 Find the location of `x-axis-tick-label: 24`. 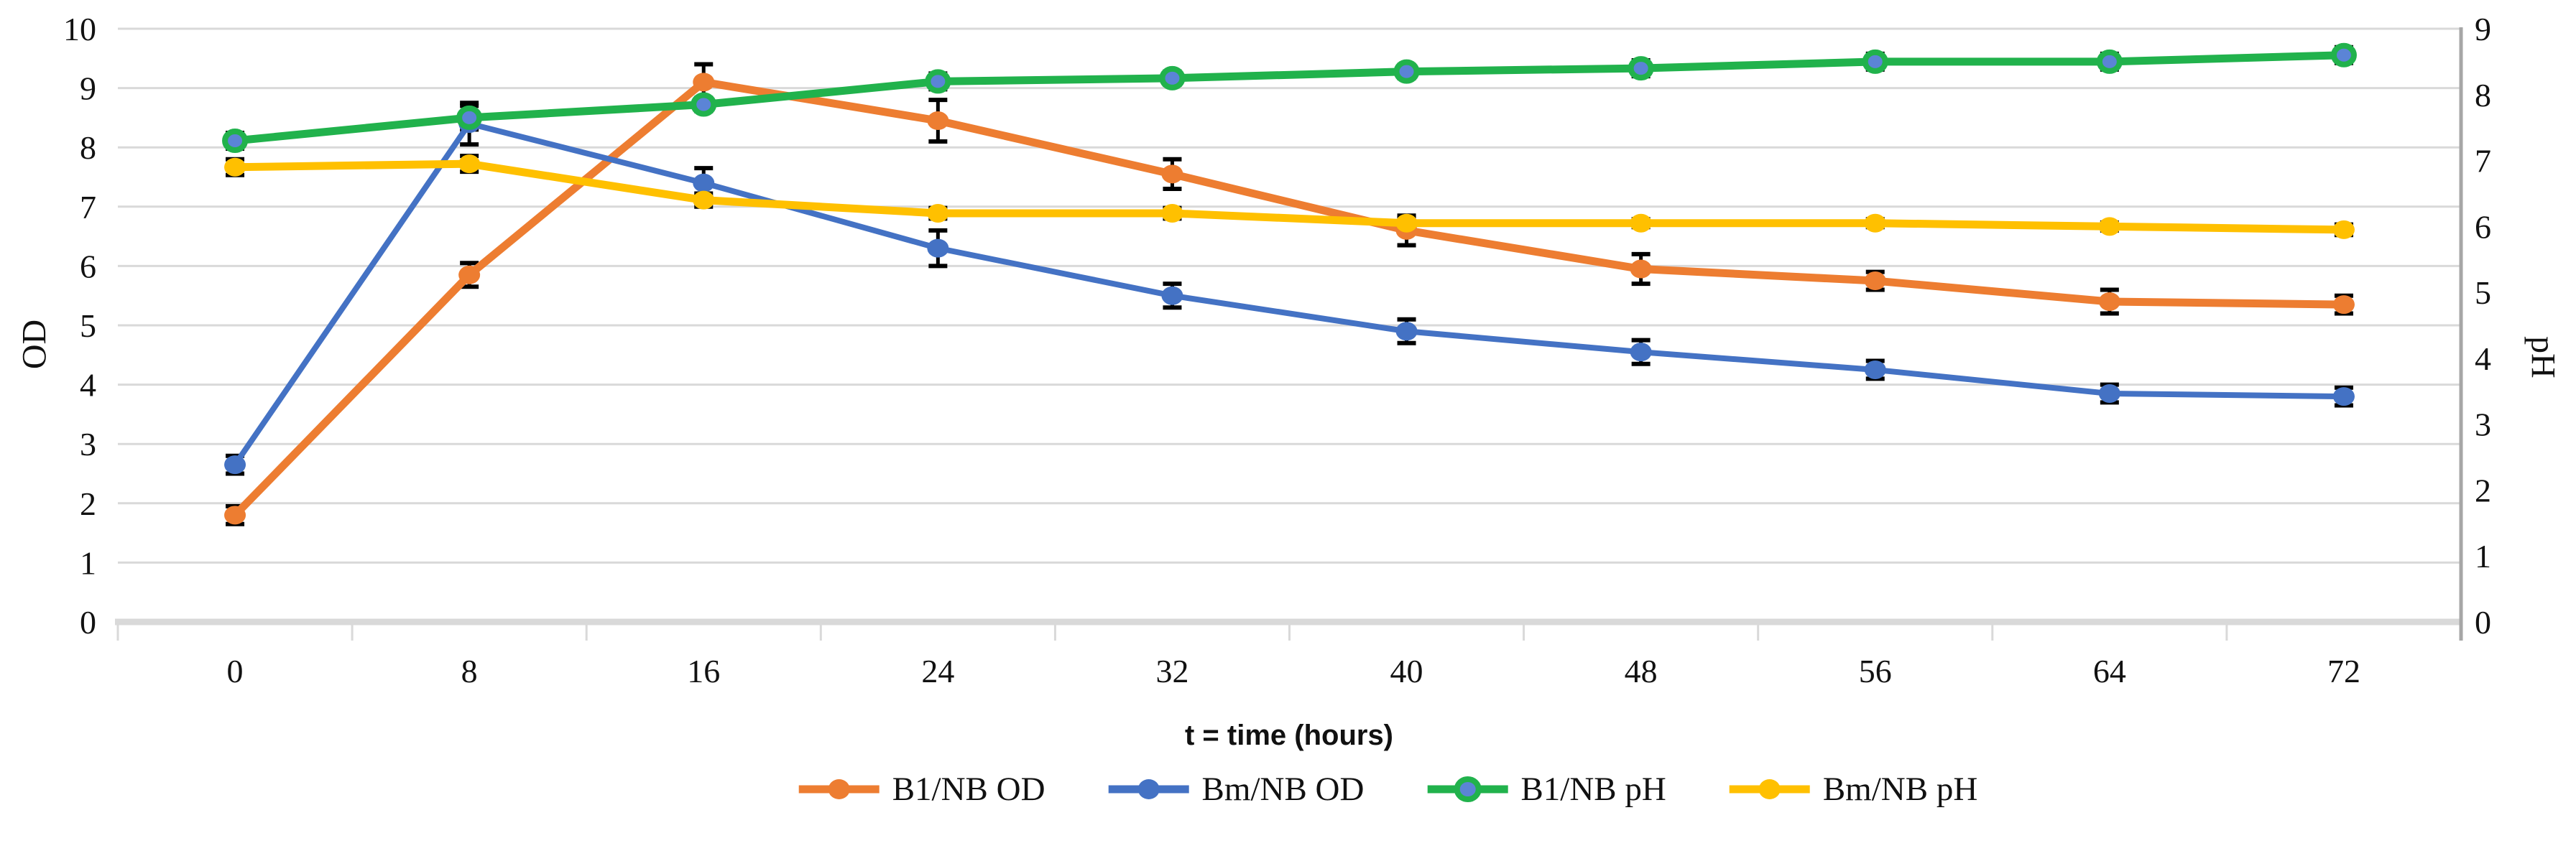

x-axis-tick-label: 24 is located at coordinates (938, 671).